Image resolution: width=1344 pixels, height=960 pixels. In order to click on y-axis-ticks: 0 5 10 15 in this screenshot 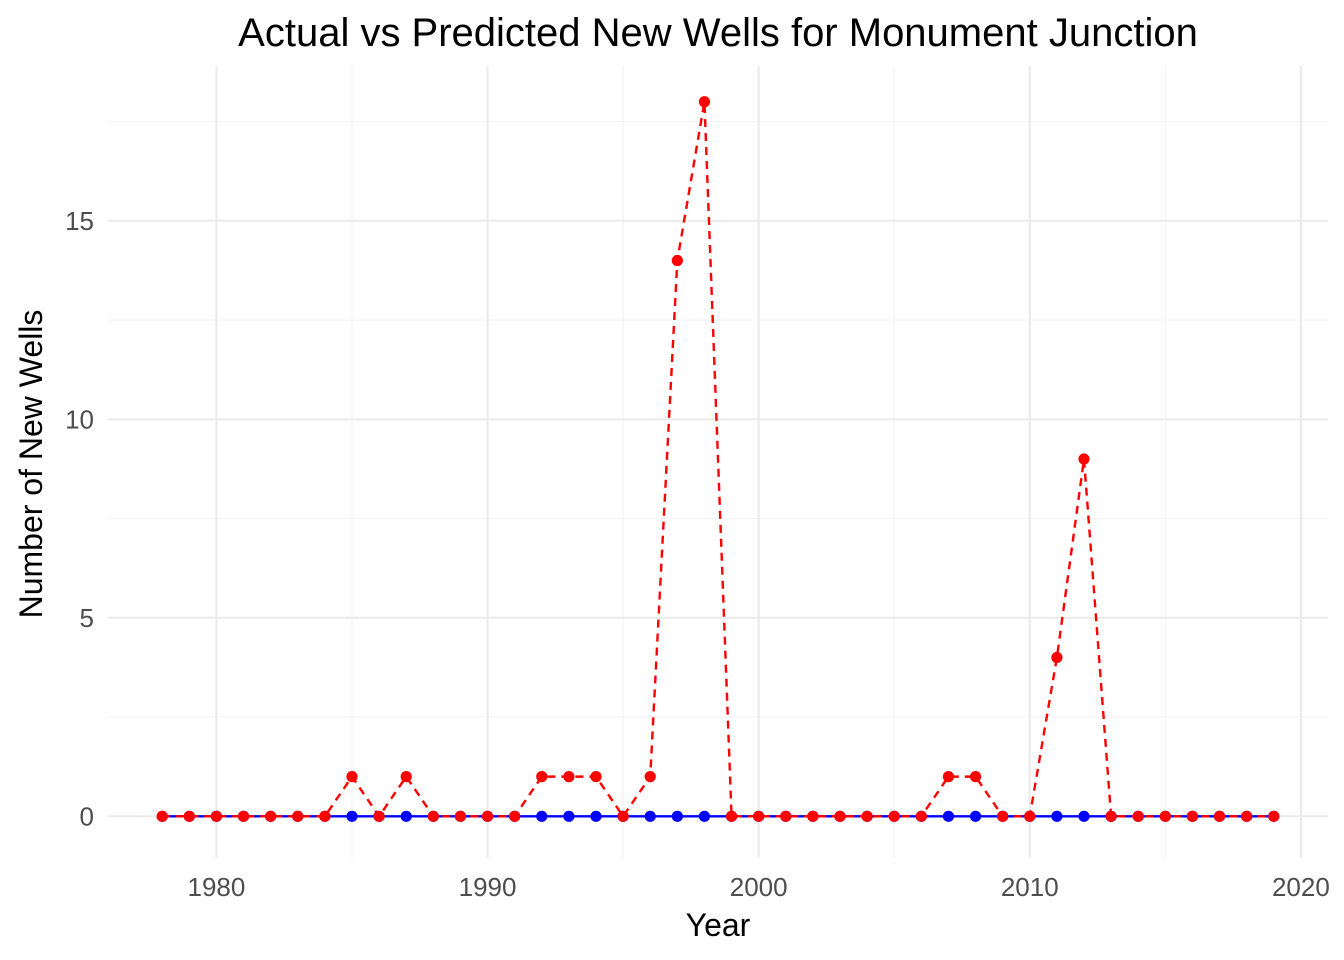, I will do `click(79, 518)`.